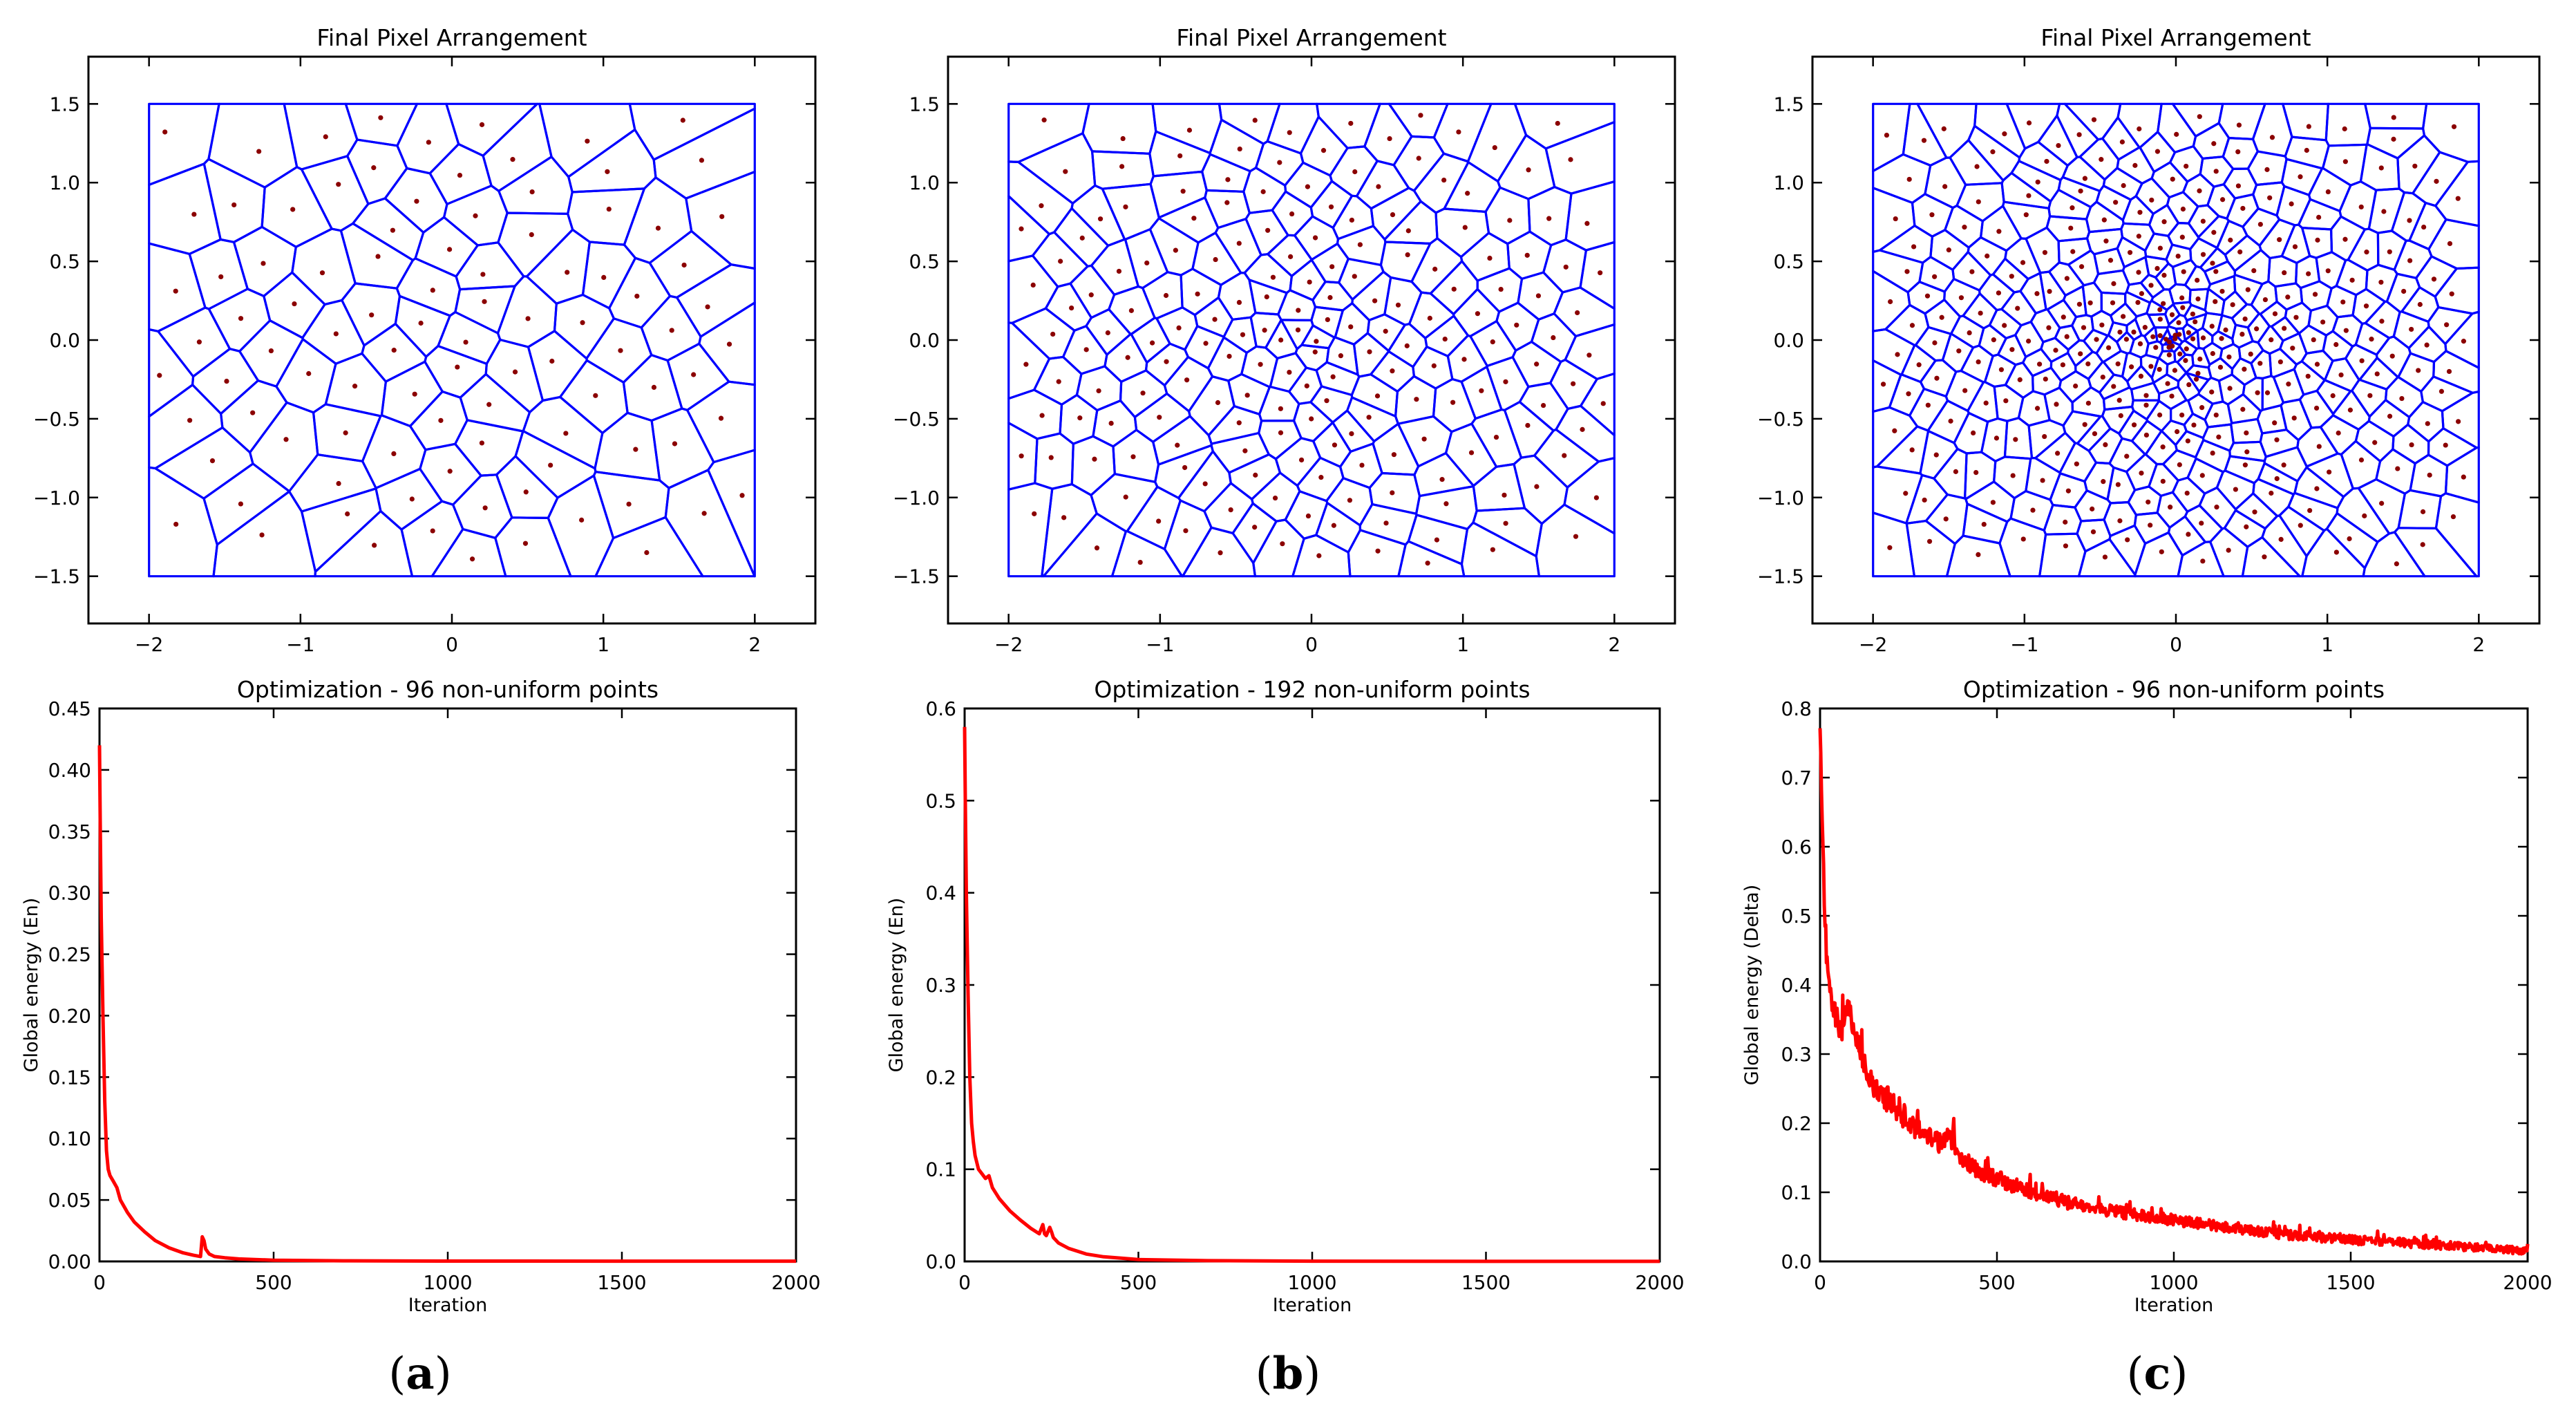 The image size is (2576, 1428). I want to click on y-tick-label-2-3: 0.0, so click(1788, 340).